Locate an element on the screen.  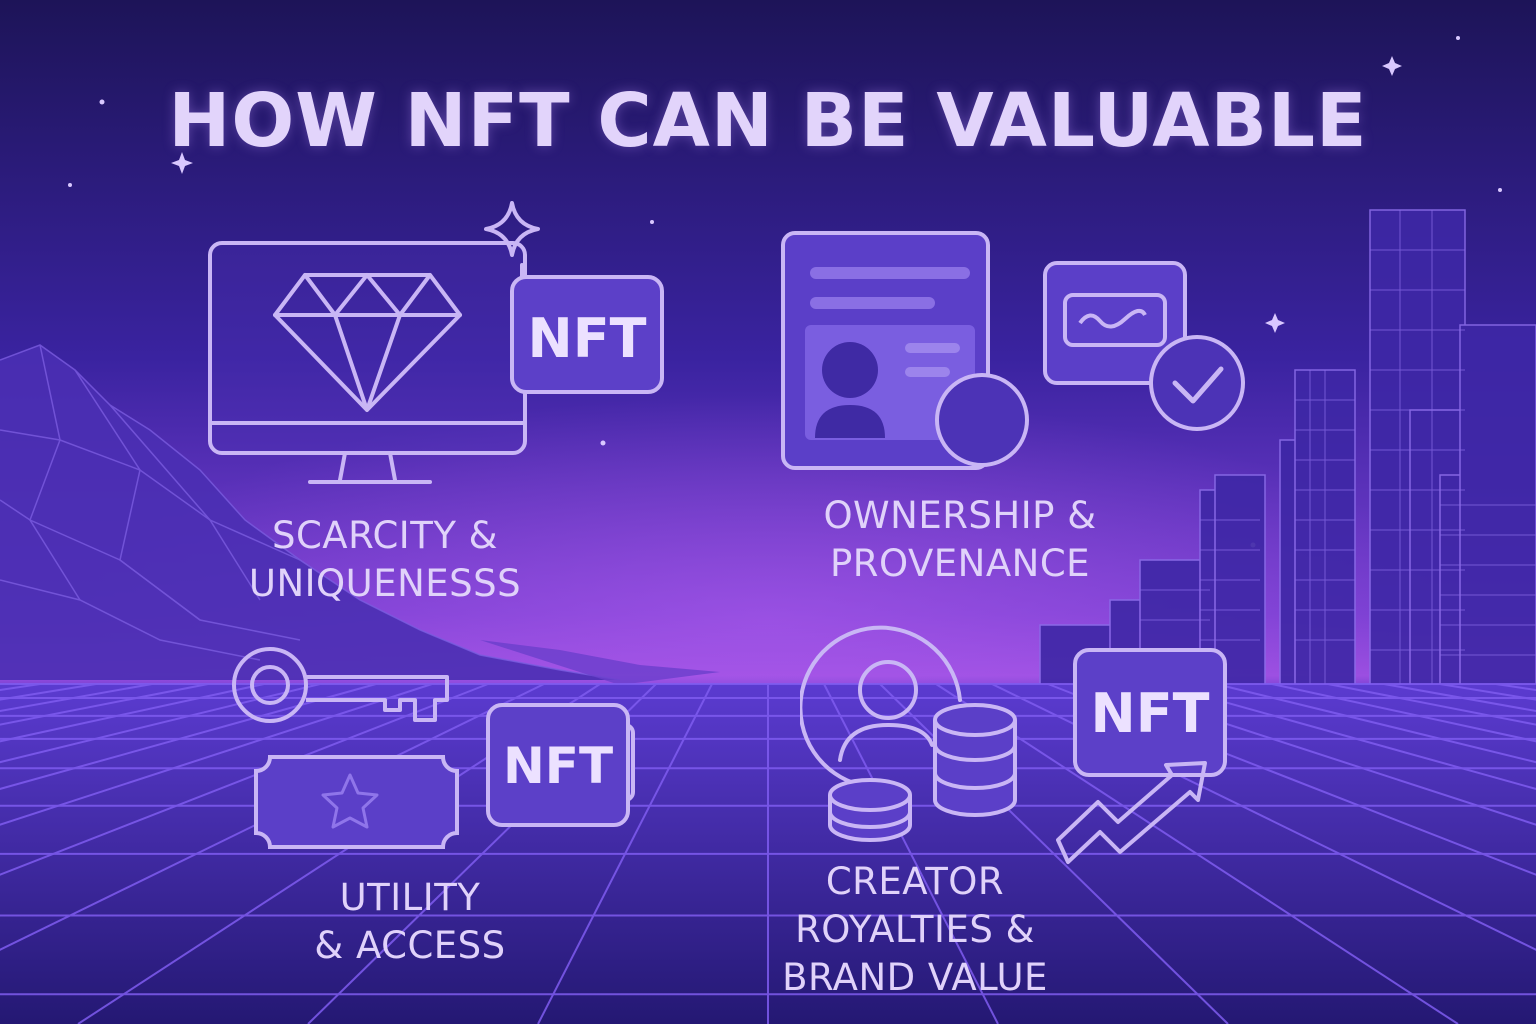
label-line: OWNERSHIP & is located at coordinates (960, 515).